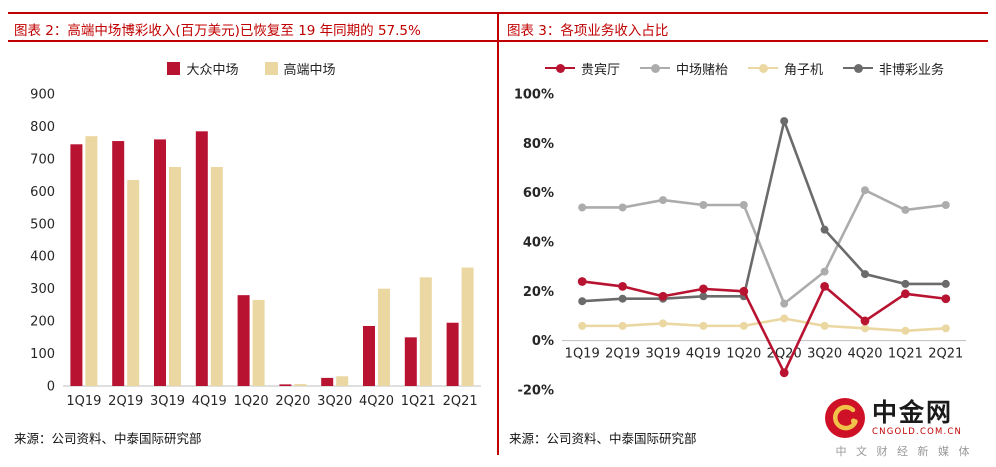  I want to click on legend-label: 贵宾厅, so click(600, 70).